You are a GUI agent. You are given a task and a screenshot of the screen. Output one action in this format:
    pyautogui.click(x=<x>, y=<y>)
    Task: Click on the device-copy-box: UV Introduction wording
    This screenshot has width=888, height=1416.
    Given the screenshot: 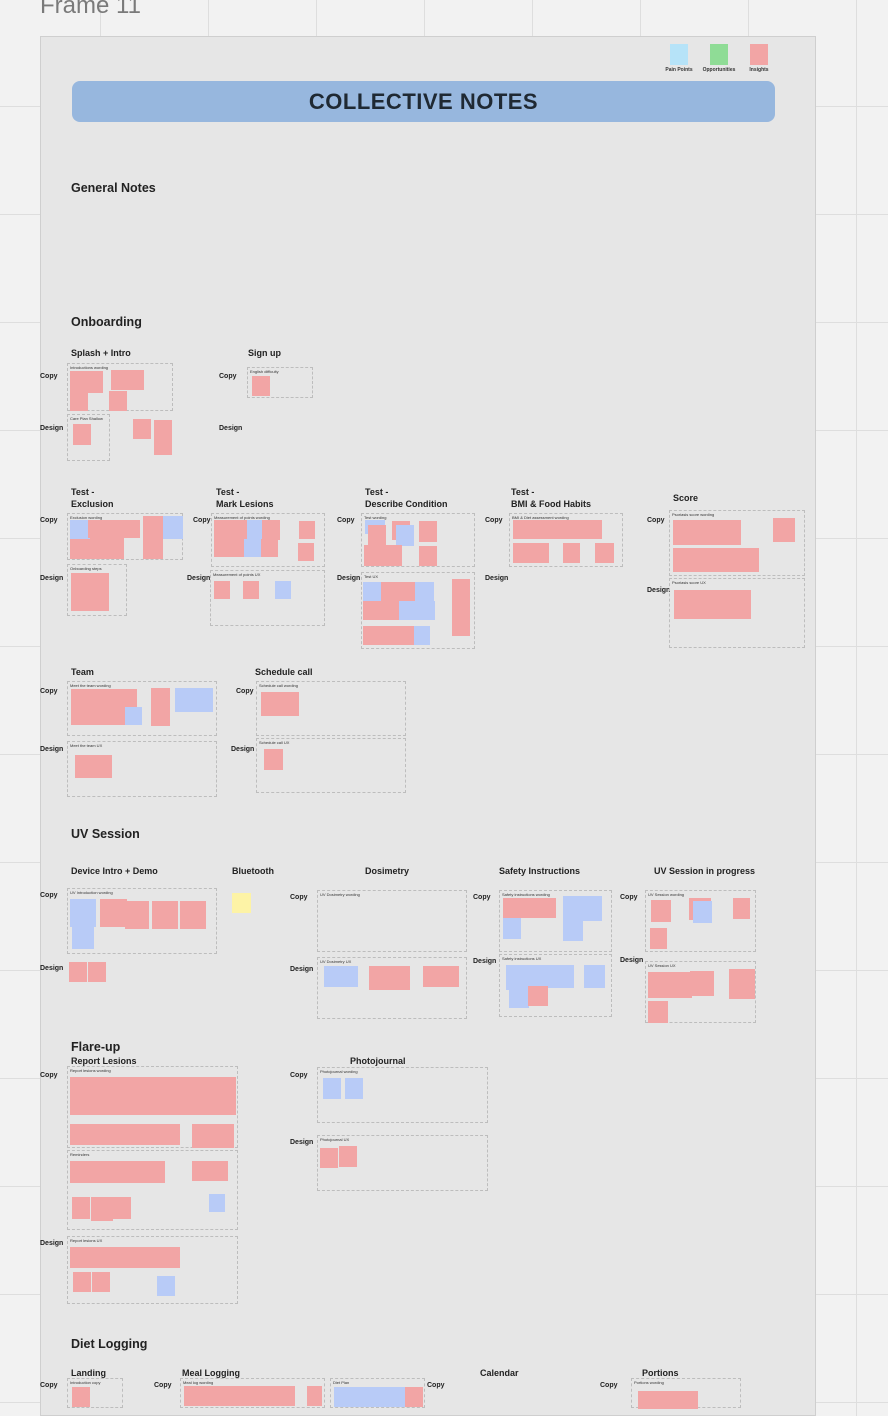 What is the action you would take?
    pyautogui.click(x=142, y=921)
    